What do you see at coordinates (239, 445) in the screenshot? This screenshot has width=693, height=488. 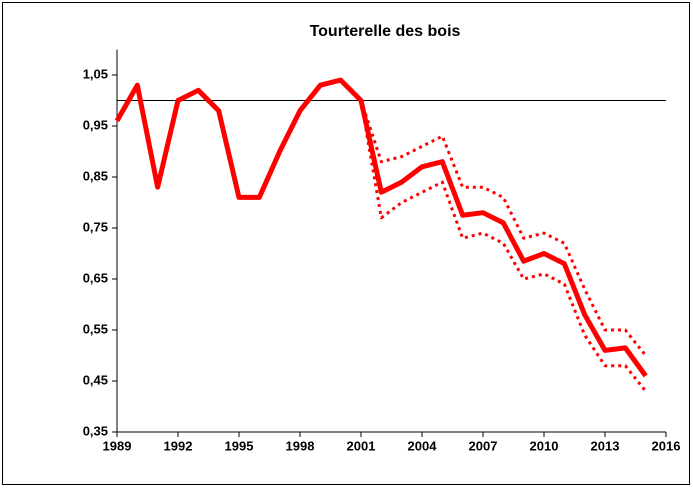 I see `x-tick-label: 1995` at bounding box center [239, 445].